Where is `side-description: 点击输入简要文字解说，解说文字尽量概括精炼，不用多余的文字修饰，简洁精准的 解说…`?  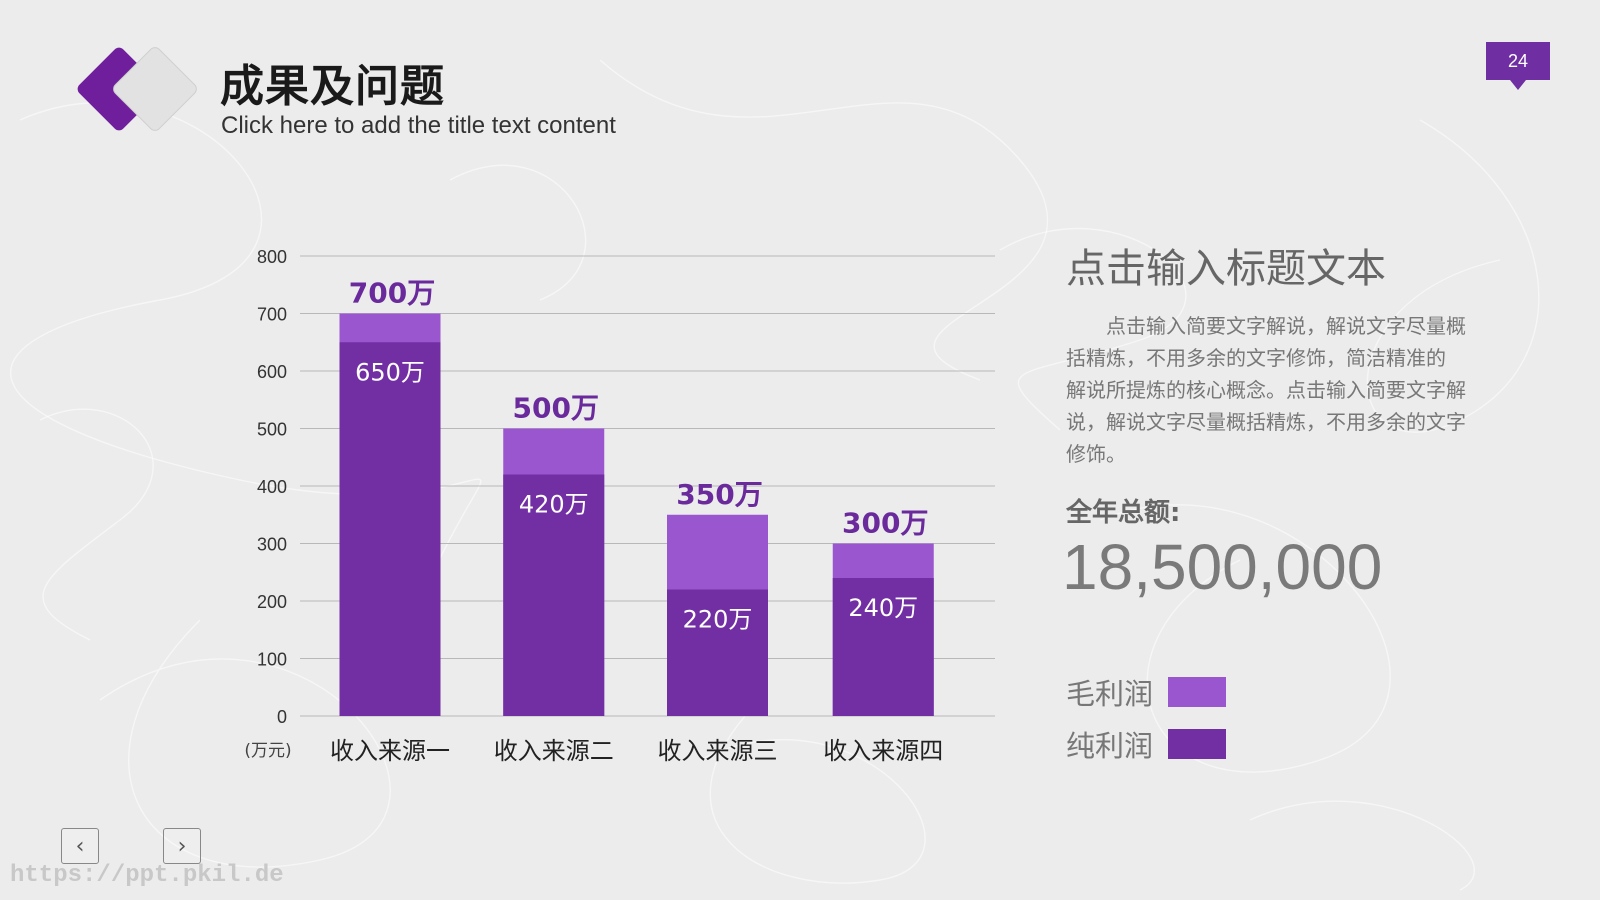
side-description: 点击输入简要文字解说，解说文字尽量概括精炼，不用多余的文字修饰，简洁精准的 解说… is located at coordinates (1266, 390).